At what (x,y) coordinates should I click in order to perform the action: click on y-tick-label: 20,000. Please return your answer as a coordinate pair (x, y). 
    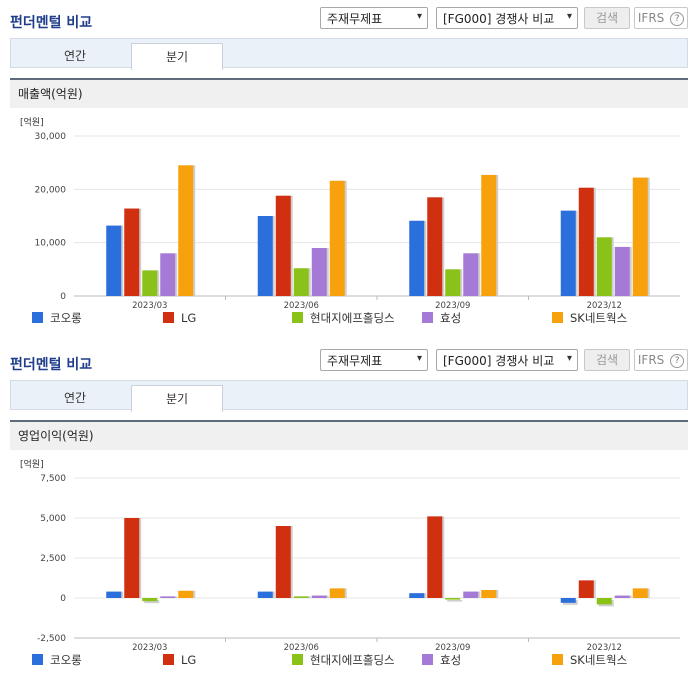
    Looking at the image, I should click on (51, 190).